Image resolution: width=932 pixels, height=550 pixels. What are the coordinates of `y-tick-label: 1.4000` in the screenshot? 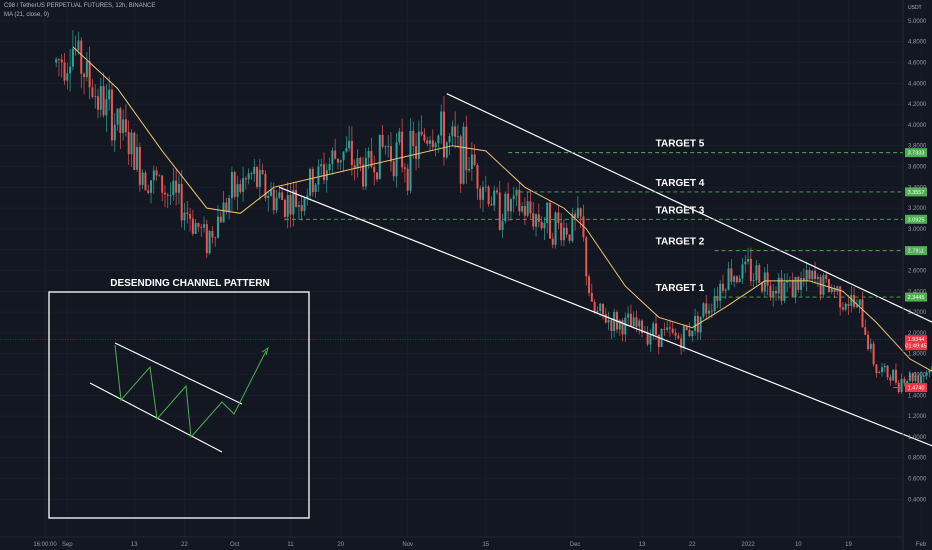 It's located at (917, 396).